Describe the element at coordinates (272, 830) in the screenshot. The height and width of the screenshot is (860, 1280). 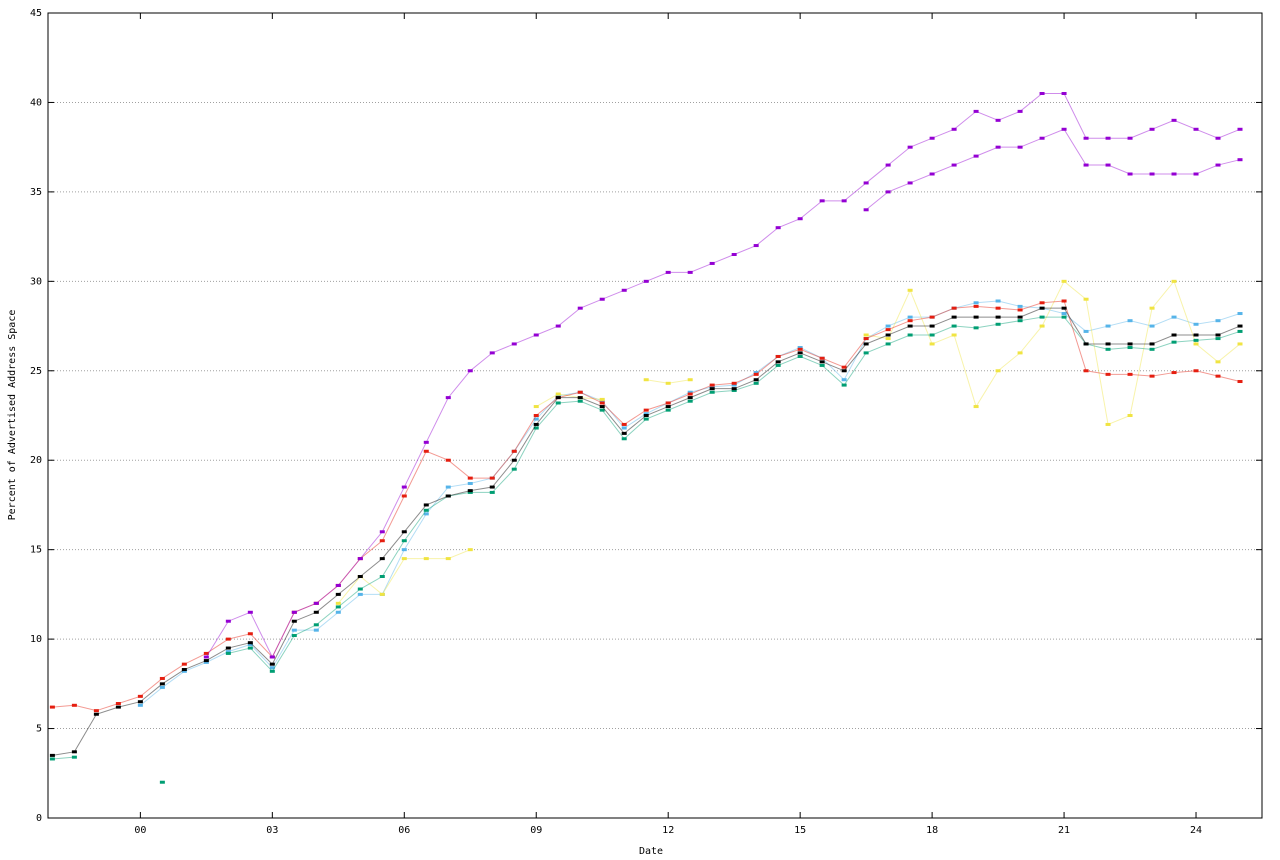
I see `x-tick-label: 03` at that location.